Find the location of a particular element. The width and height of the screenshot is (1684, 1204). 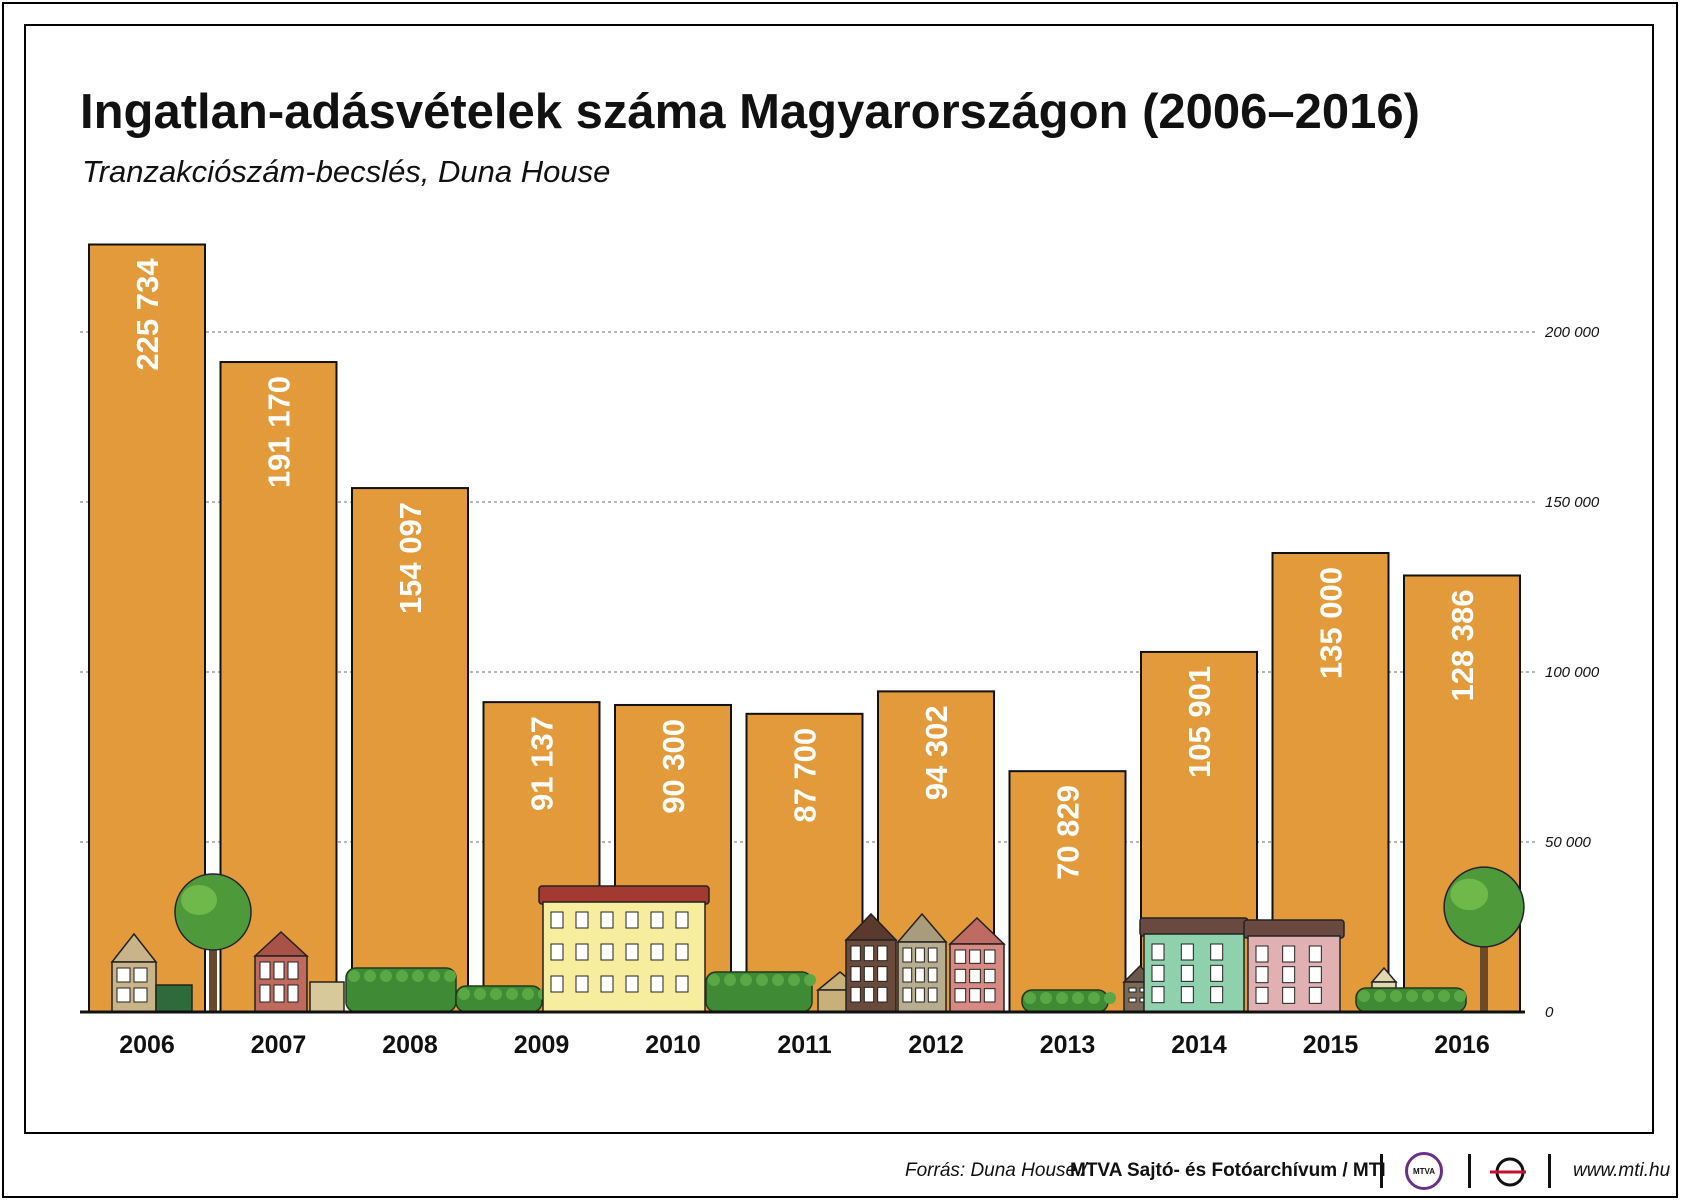

x-tick-label: 2013 is located at coordinates (1068, 1045).